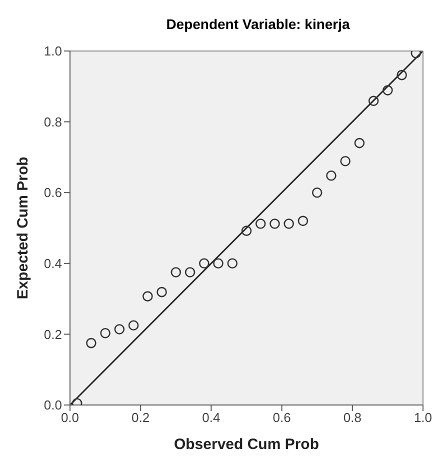  Describe the element at coordinates (423, 418) in the screenshot. I see `x-tick-label: 1.0` at that location.